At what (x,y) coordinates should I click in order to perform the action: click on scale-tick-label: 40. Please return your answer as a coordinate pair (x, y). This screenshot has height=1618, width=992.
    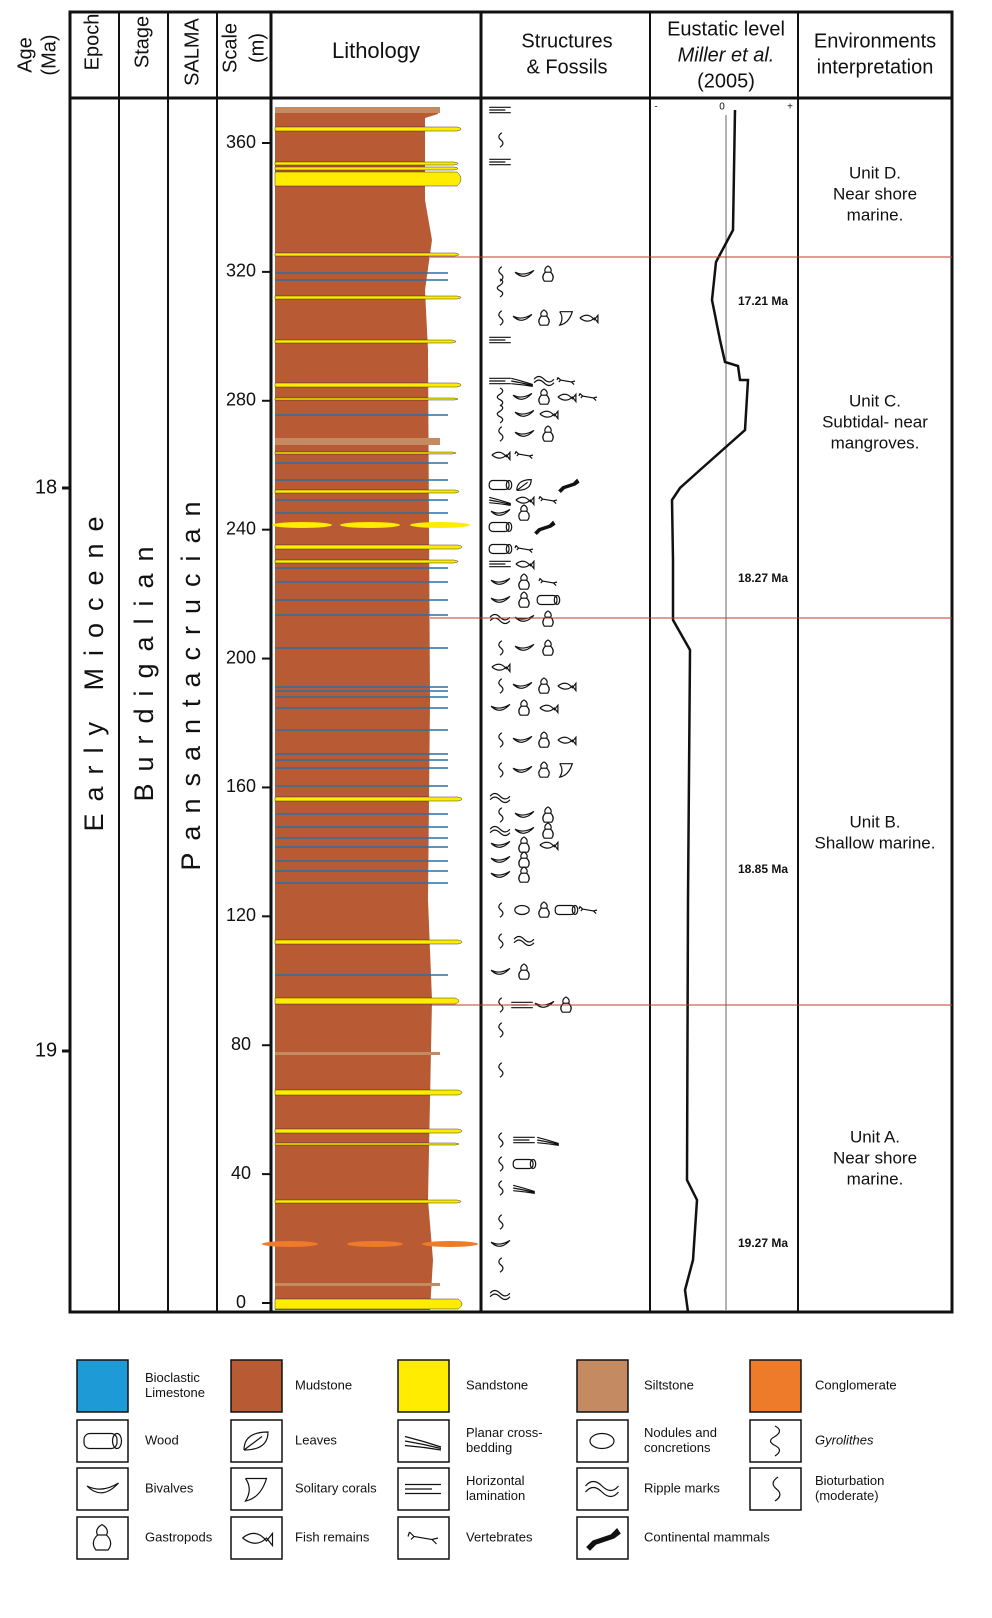
    Looking at the image, I should click on (241, 1173).